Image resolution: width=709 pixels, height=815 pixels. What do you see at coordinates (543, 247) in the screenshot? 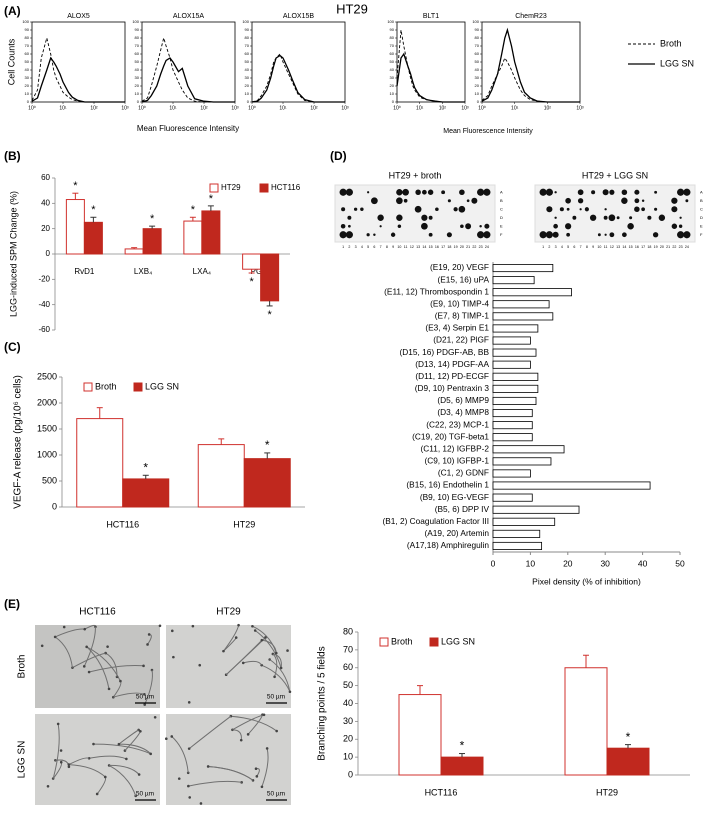
I see `membrane-column-label: 1` at bounding box center [543, 247].